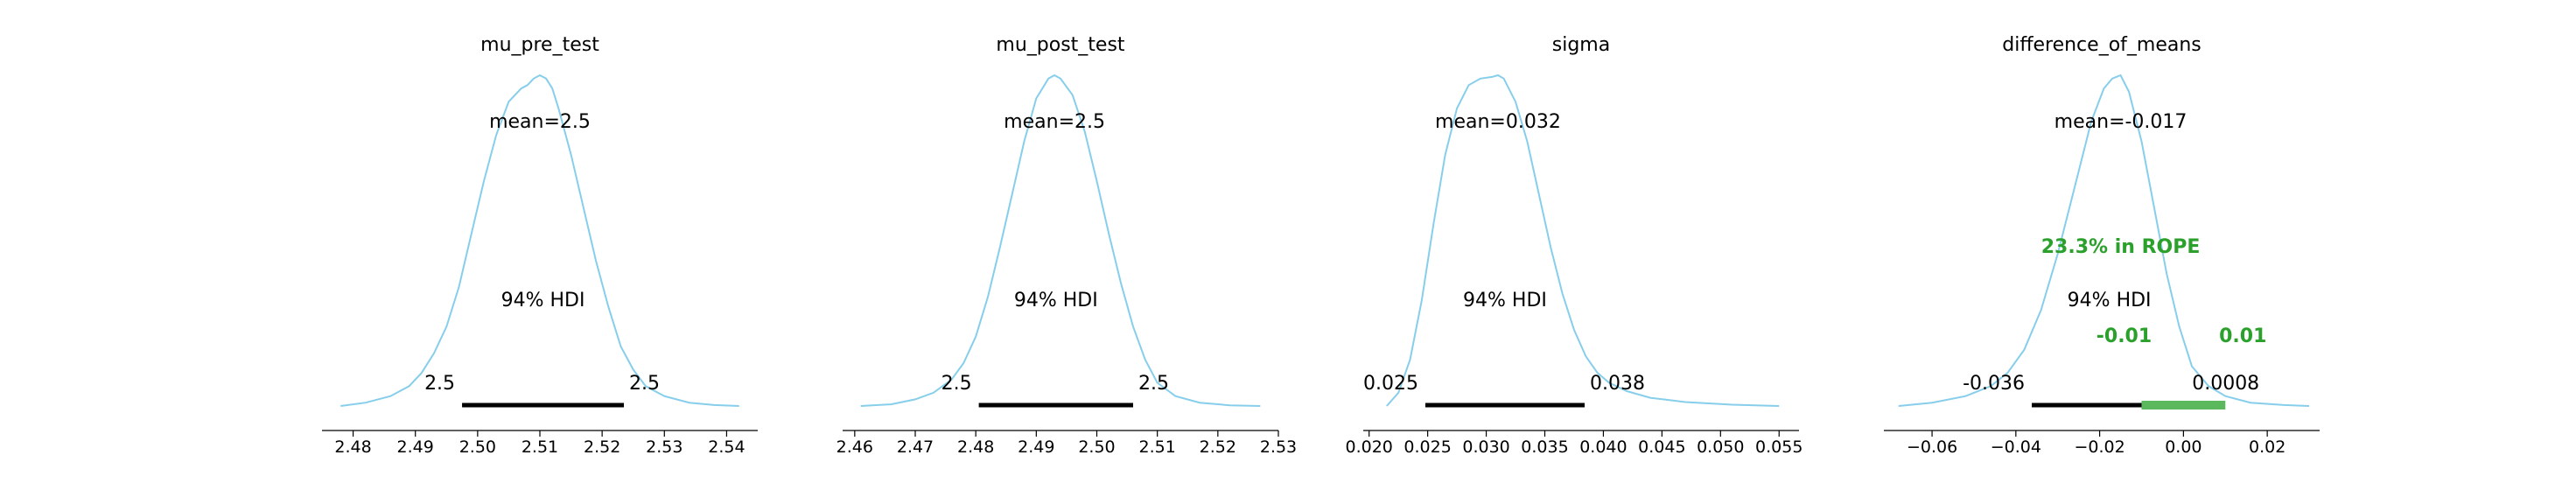 The image size is (2576, 483). Describe the element at coordinates (2124, 336) in the screenshot. I see `rope-lower-label: -0.01` at that location.